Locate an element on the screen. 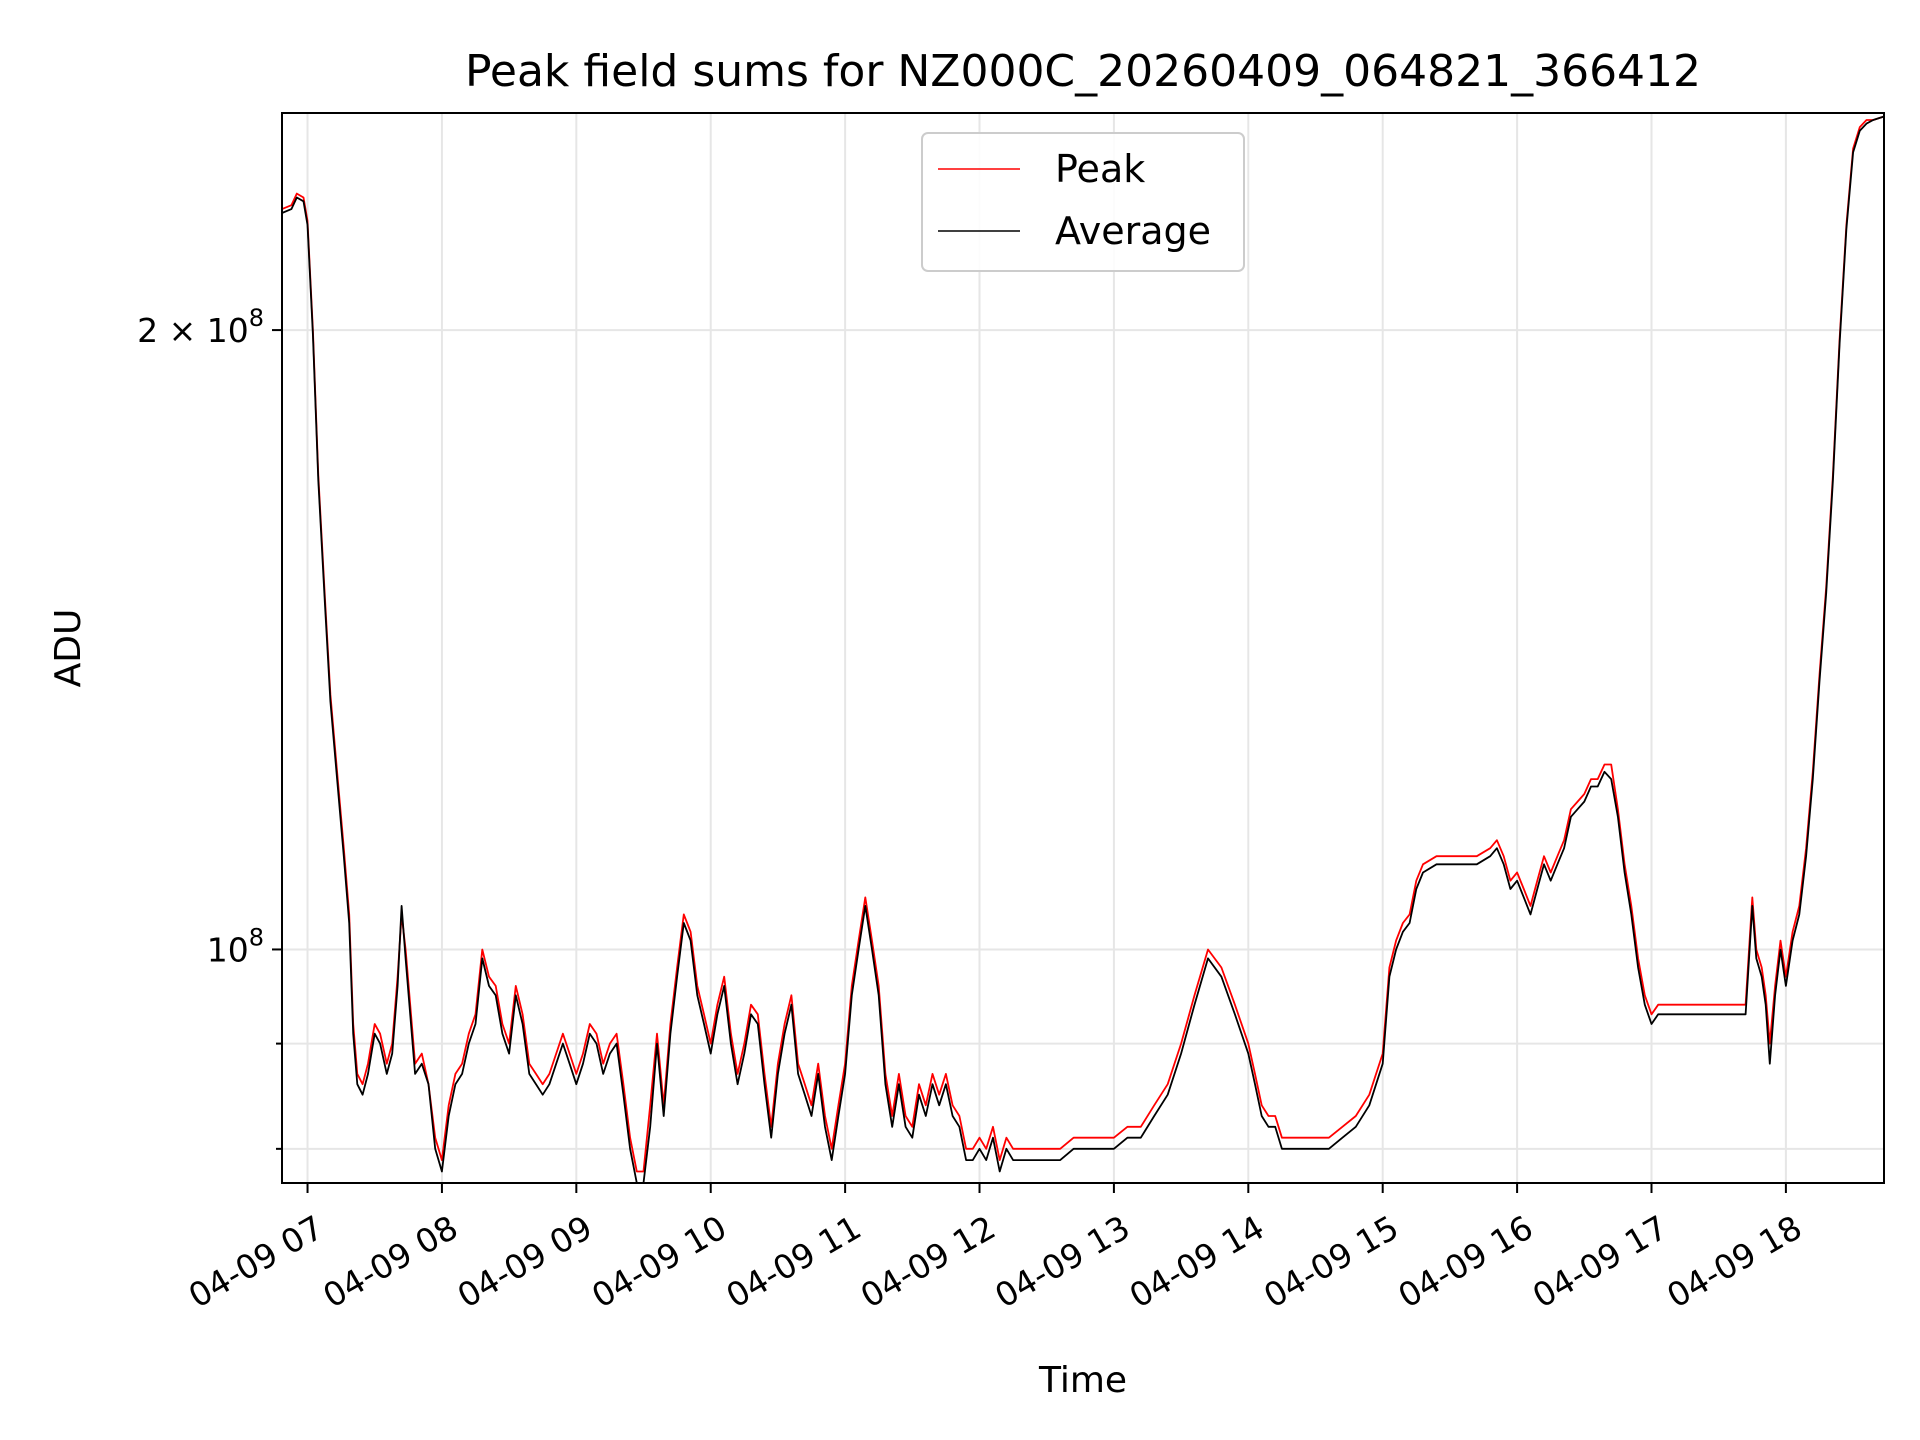 The image size is (1920, 1440). y-axis: 108 2 × 108 is located at coordinates (209, 727).